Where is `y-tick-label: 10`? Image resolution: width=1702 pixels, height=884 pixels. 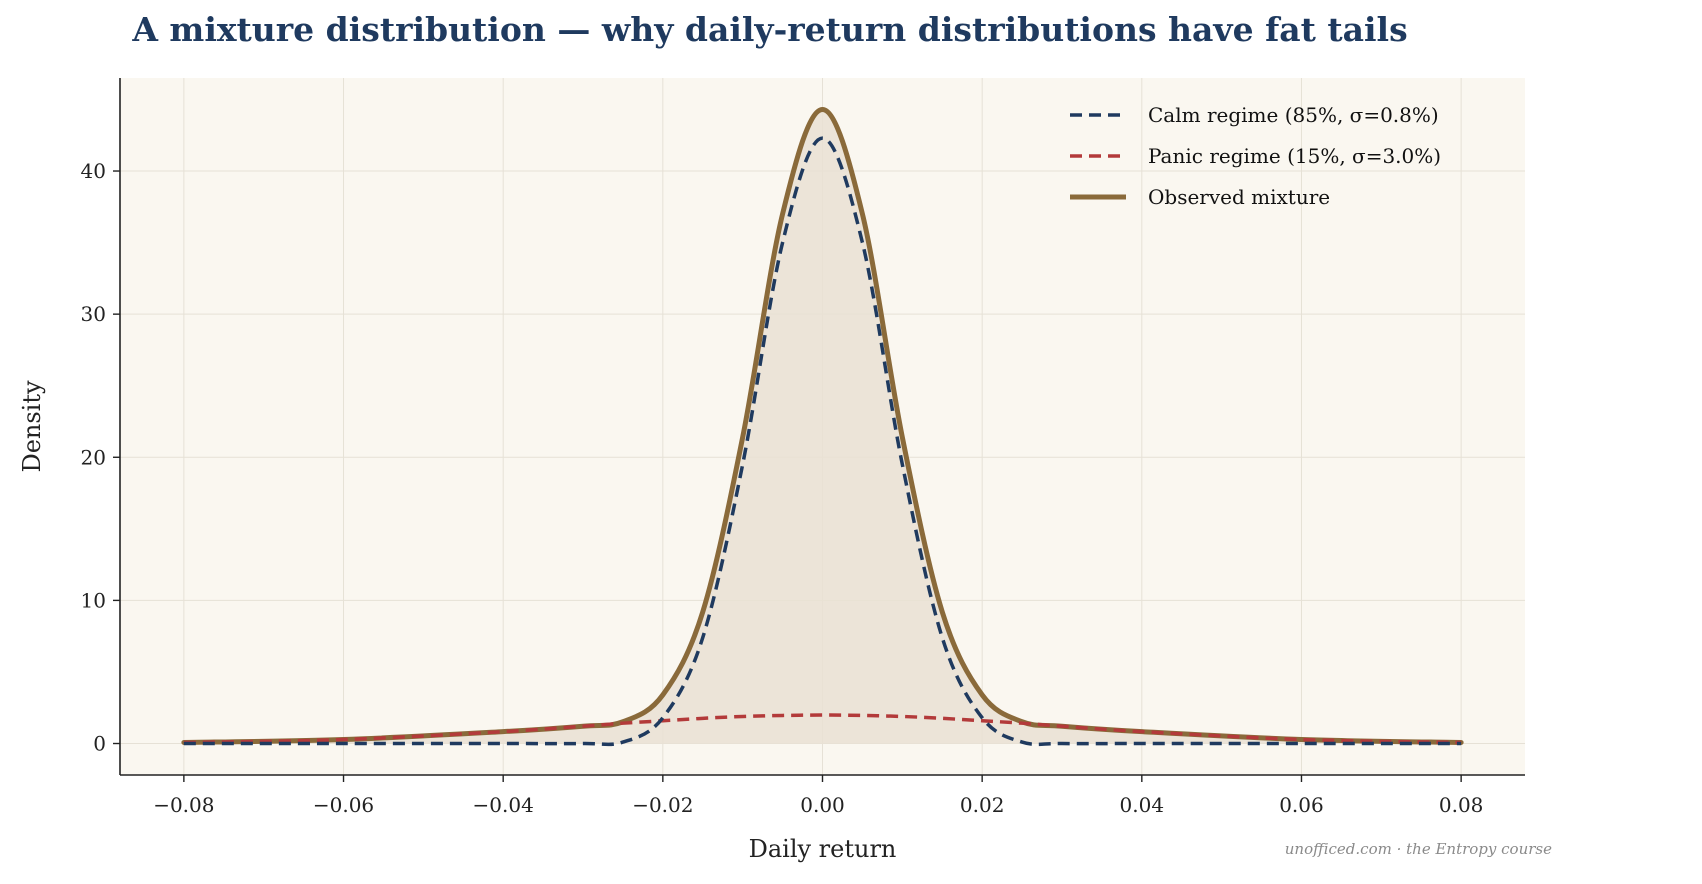 y-tick-label: 10 is located at coordinates (93, 600).